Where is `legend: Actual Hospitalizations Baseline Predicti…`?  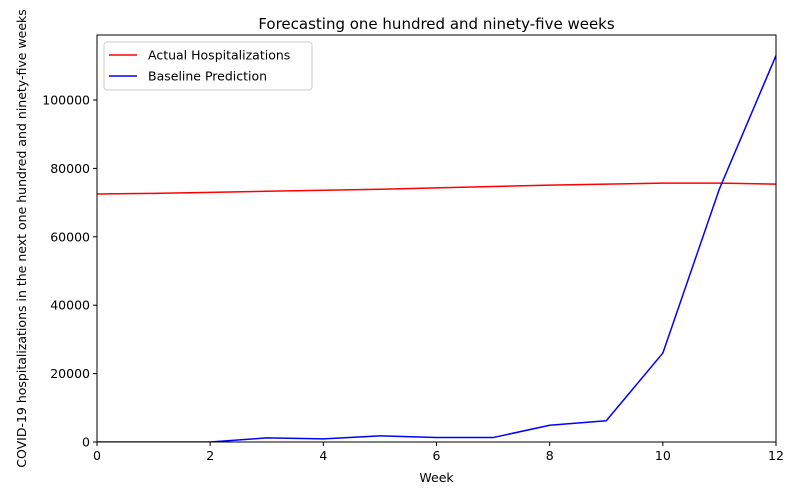 legend: Actual Hospitalizations Baseline Predicti… is located at coordinates (208, 66).